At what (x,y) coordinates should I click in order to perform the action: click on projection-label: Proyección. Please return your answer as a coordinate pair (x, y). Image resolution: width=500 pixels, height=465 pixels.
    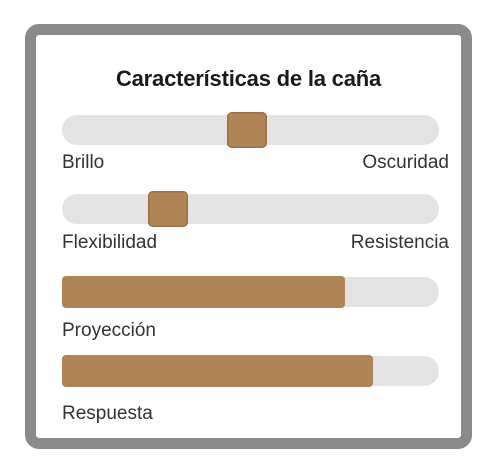
    Looking at the image, I should click on (109, 330).